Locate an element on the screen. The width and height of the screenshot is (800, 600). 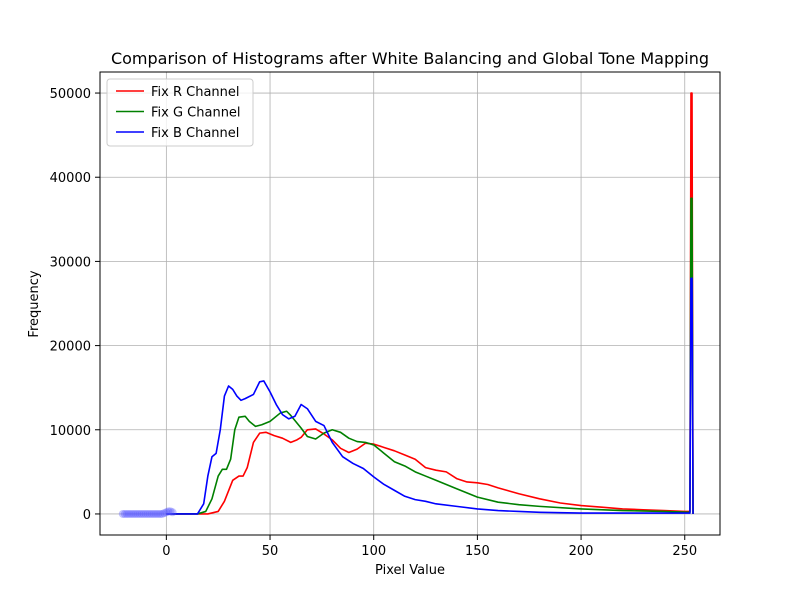
legend-label: Fix R Channel is located at coordinates (195, 92).